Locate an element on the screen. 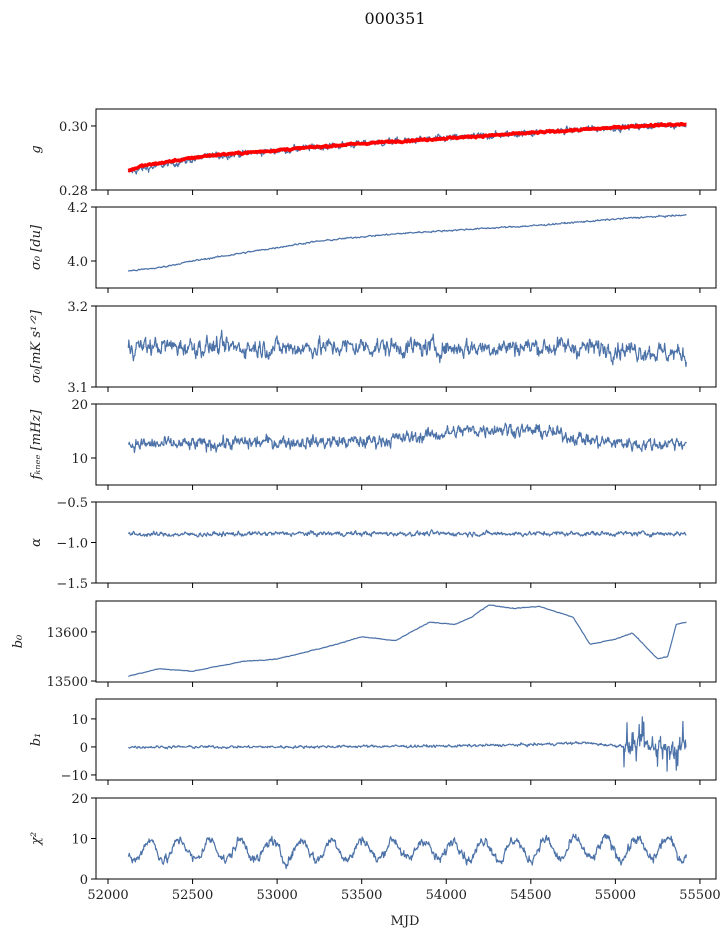  panel-2: 4.0 4.2 σ₀ [du] is located at coordinates (373, 247).